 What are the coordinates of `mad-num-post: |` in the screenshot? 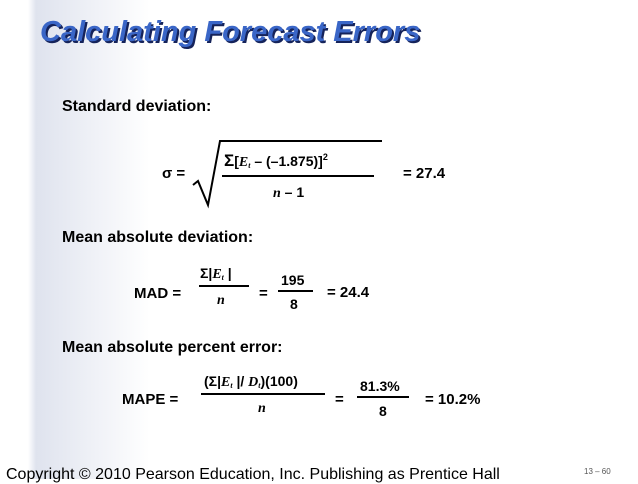 It's located at (227, 273).